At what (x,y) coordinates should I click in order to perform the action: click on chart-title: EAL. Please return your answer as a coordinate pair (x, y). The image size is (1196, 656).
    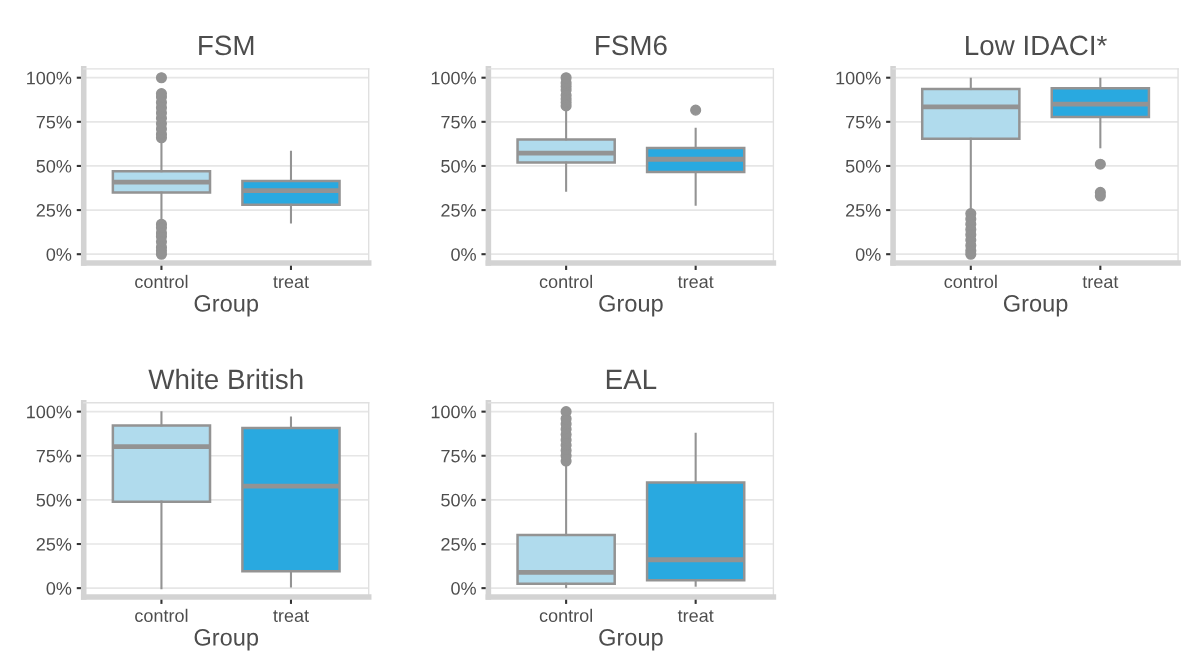
    Looking at the image, I should click on (631, 379).